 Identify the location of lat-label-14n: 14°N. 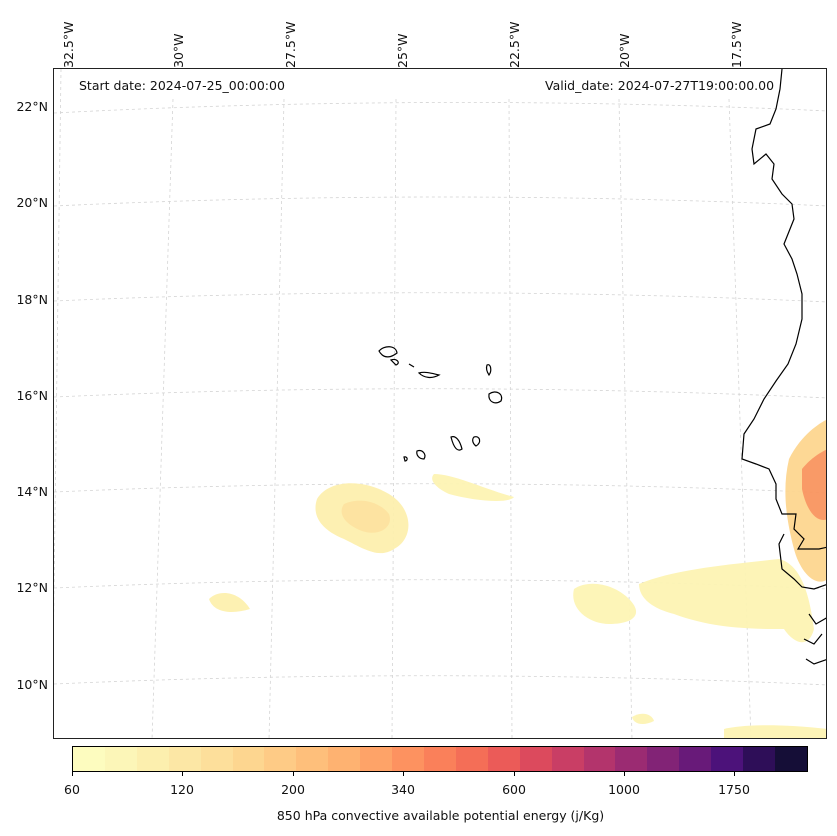
(32, 491).